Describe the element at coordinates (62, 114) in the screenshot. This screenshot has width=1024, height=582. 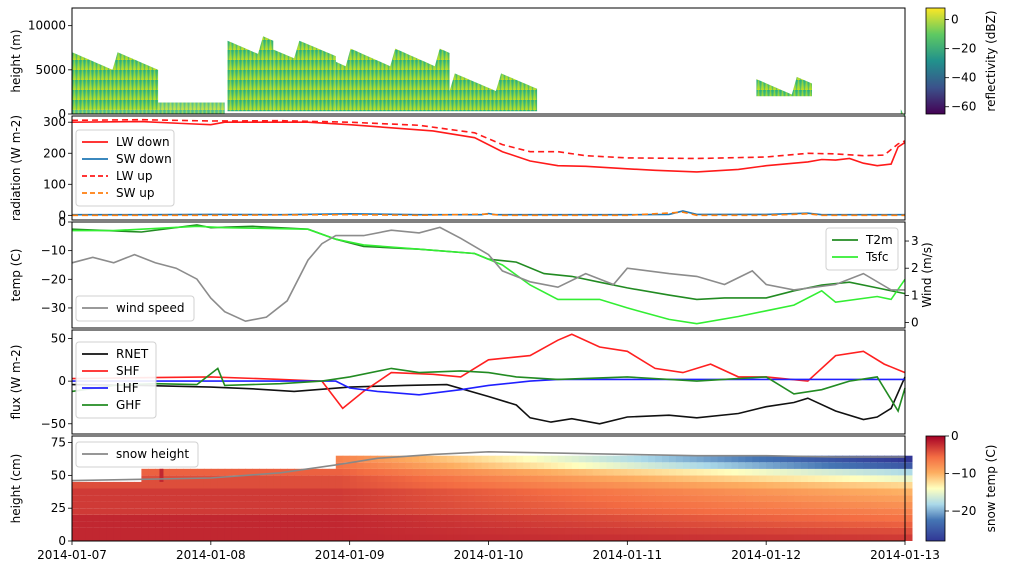
I see `y-tick-label: 0` at that location.